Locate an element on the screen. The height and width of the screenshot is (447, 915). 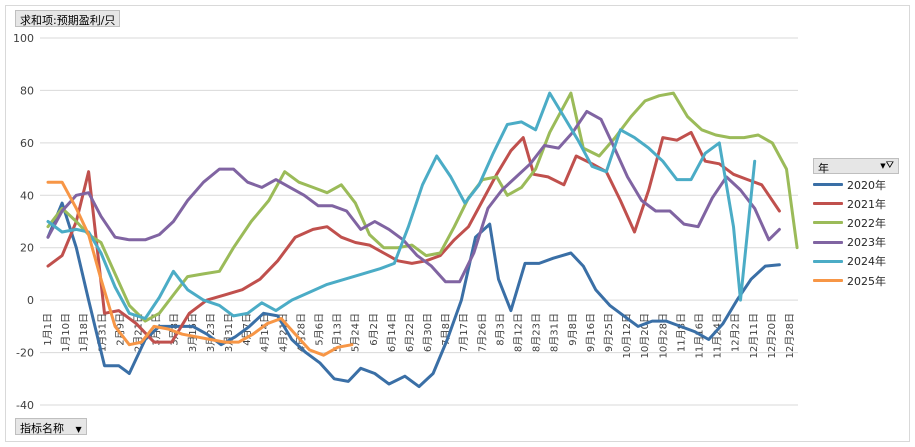
legend-label: 2020年 is located at coordinates (866, 185).